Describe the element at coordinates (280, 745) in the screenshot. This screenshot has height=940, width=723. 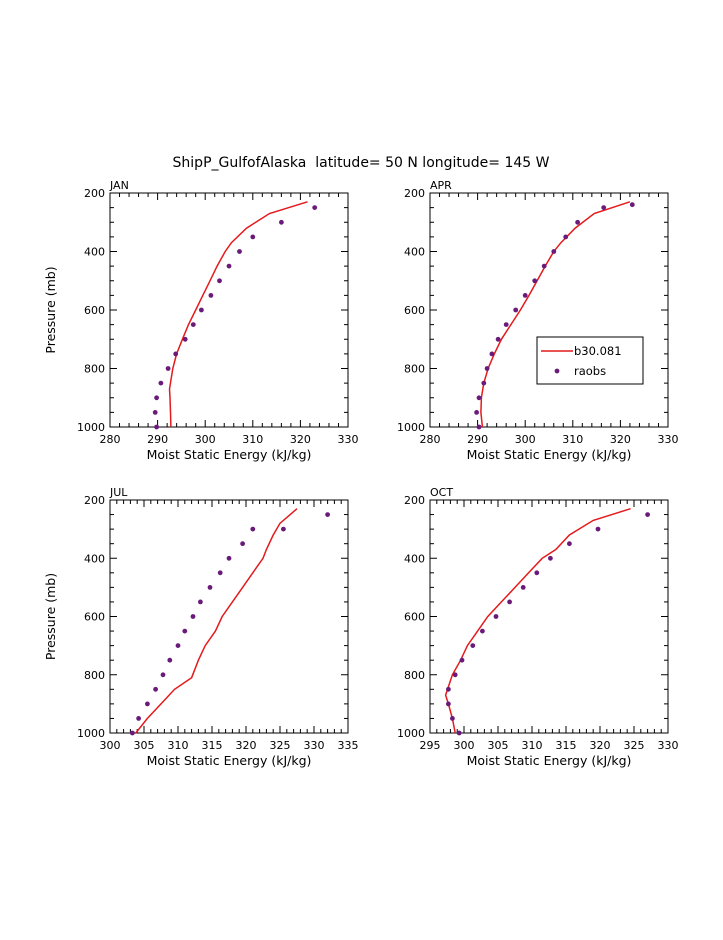
I see `x-tick-label: 325` at that location.